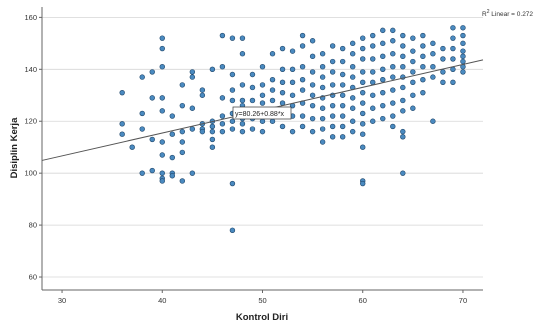 The height and width of the screenshot is (327, 535). I want to click on y-tick-label: 160, so click(30, 17).